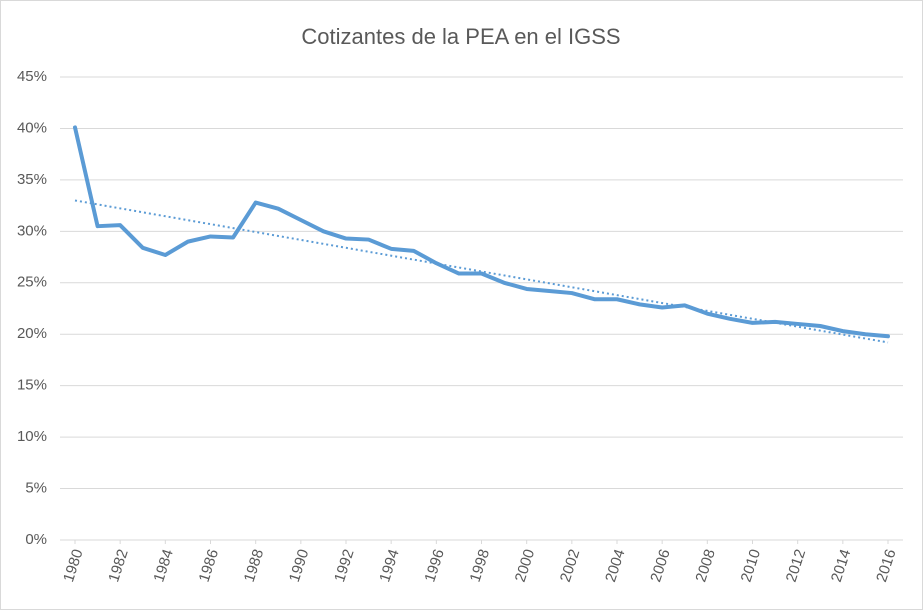 The width and height of the screenshot is (923, 615). Describe the element at coordinates (32, 385) in the screenshot. I see `y-tick-label: 15%` at that location.